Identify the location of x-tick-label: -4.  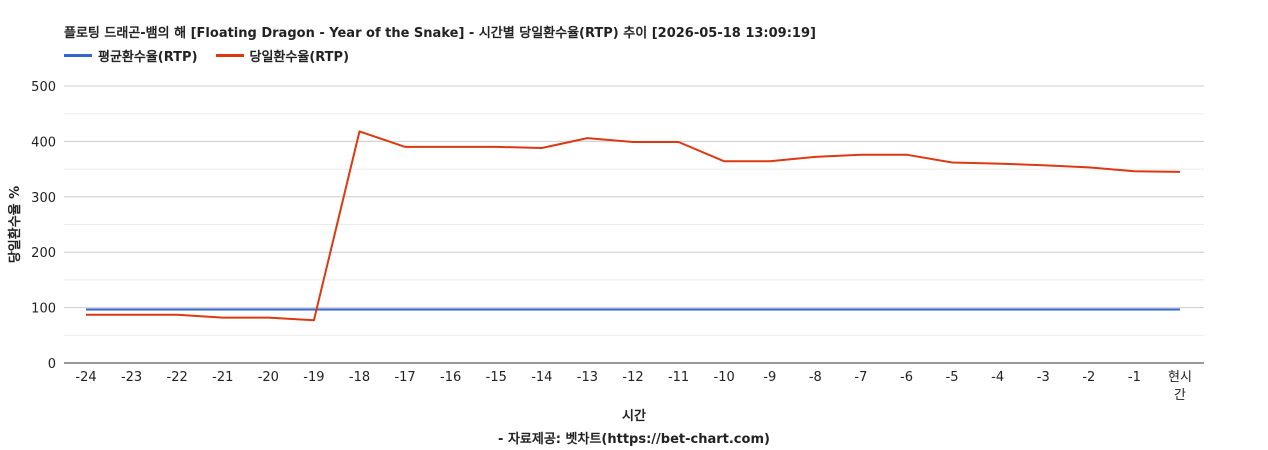
(997, 377).